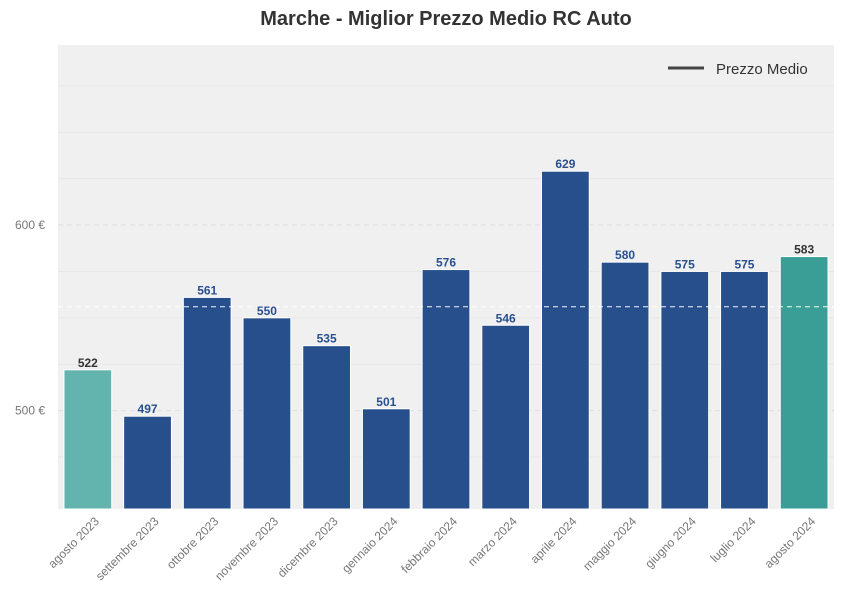 Image resolution: width=845 pixels, height=610 pixels. I want to click on data-label: 522, so click(88, 363).